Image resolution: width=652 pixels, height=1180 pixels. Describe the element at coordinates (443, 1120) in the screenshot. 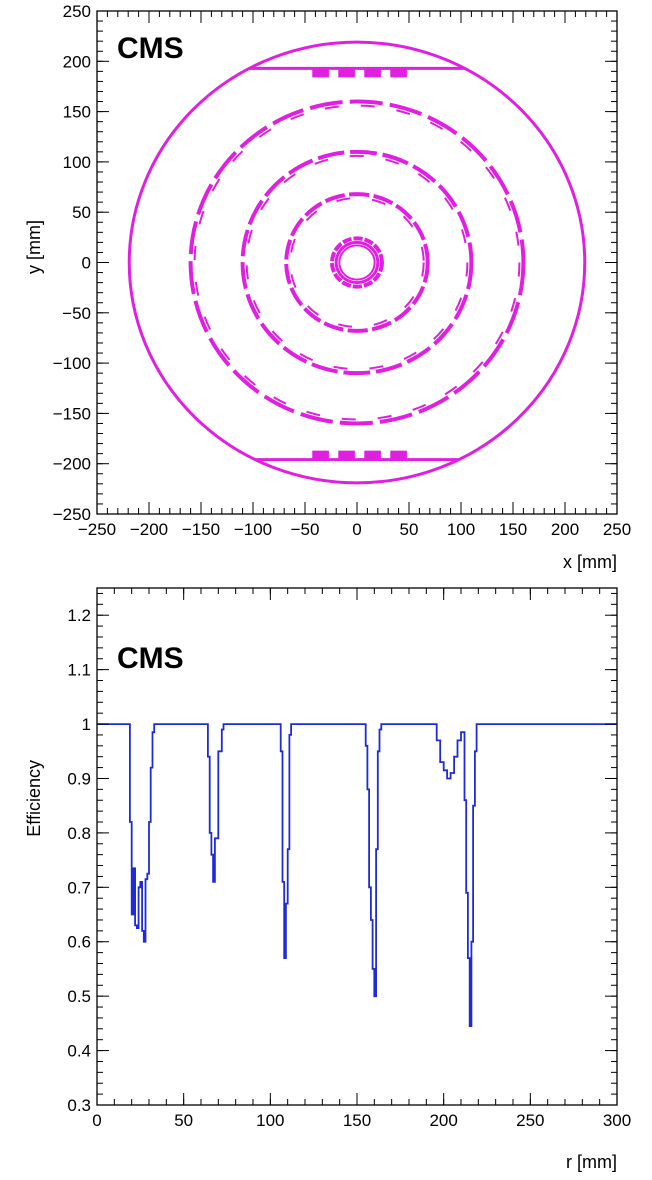

I see `bottom-x-tick-label: 200` at that location.